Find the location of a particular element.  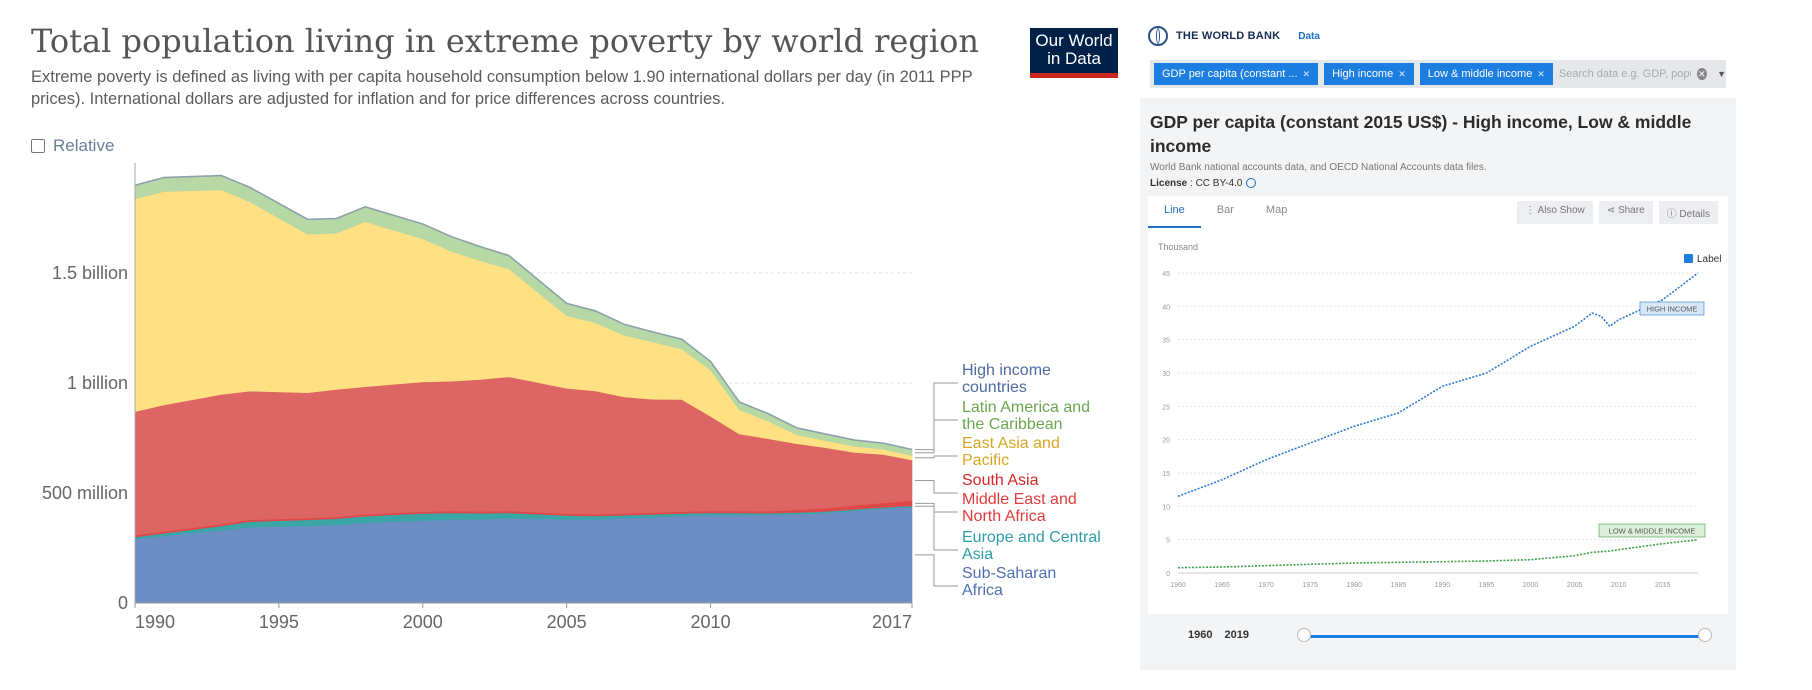

info-icon is located at coordinates (1251, 183).